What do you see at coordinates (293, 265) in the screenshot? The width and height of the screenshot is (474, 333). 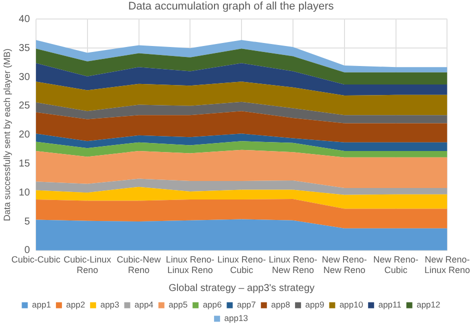 I see `x-tick-label: Linux Reno-New Reno` at bounding box center [293, 265].